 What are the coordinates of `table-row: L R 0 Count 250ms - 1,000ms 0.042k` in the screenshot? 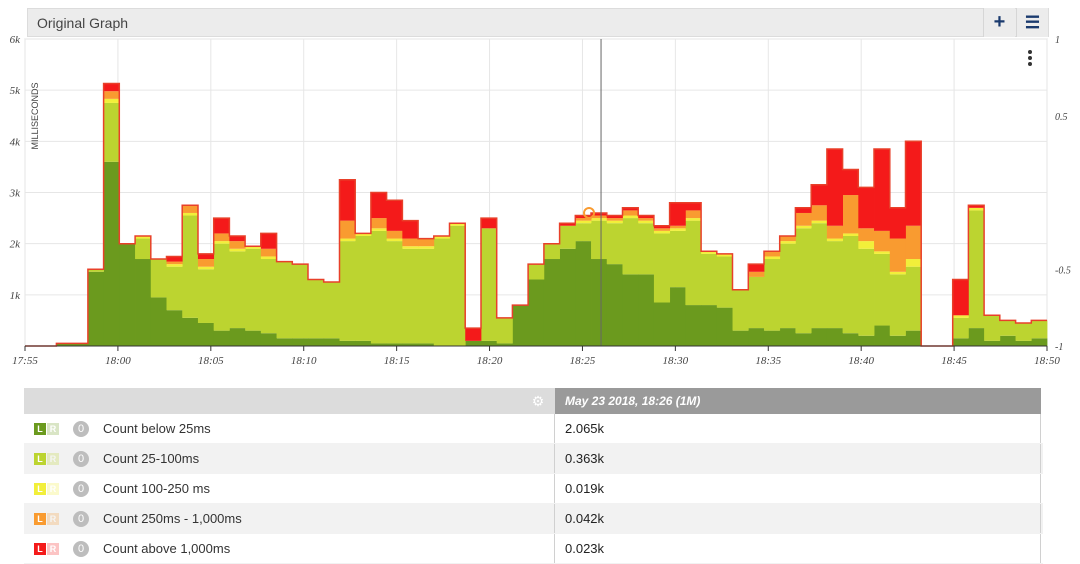 It's located at (533, 519).